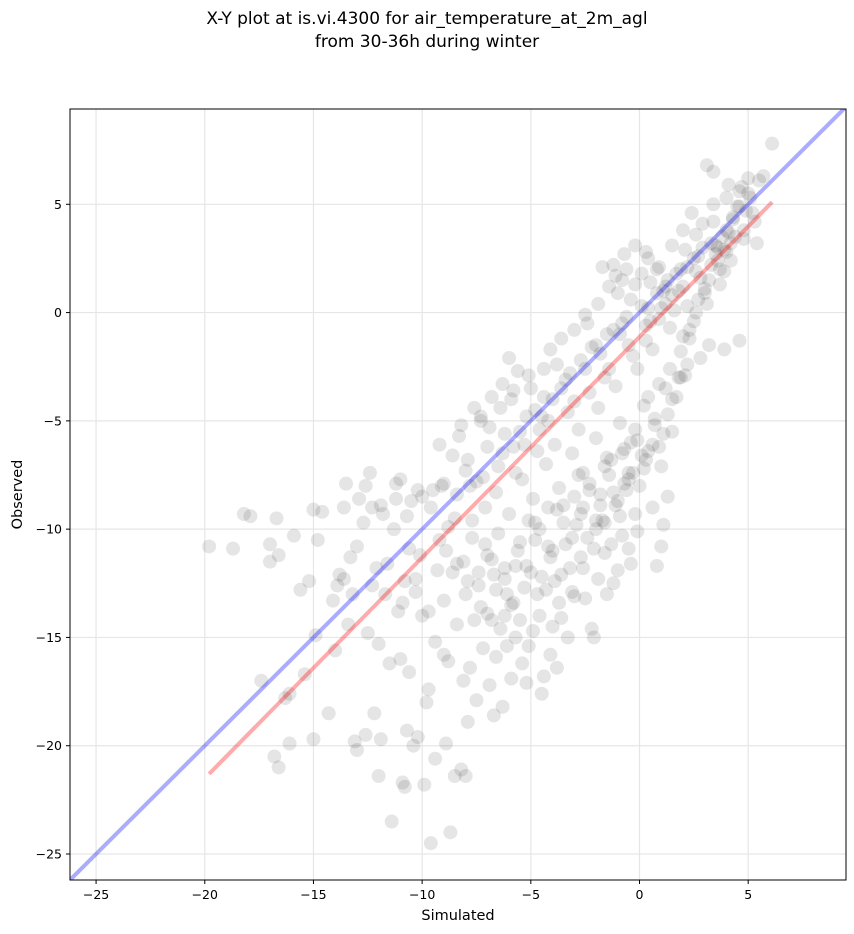 The width and height of the screenshot is (854, 934). Describe the element at coordinates (427, 42) in the screenshot. I see `chart-title-line-2: from 30-36h during winter` at that location.